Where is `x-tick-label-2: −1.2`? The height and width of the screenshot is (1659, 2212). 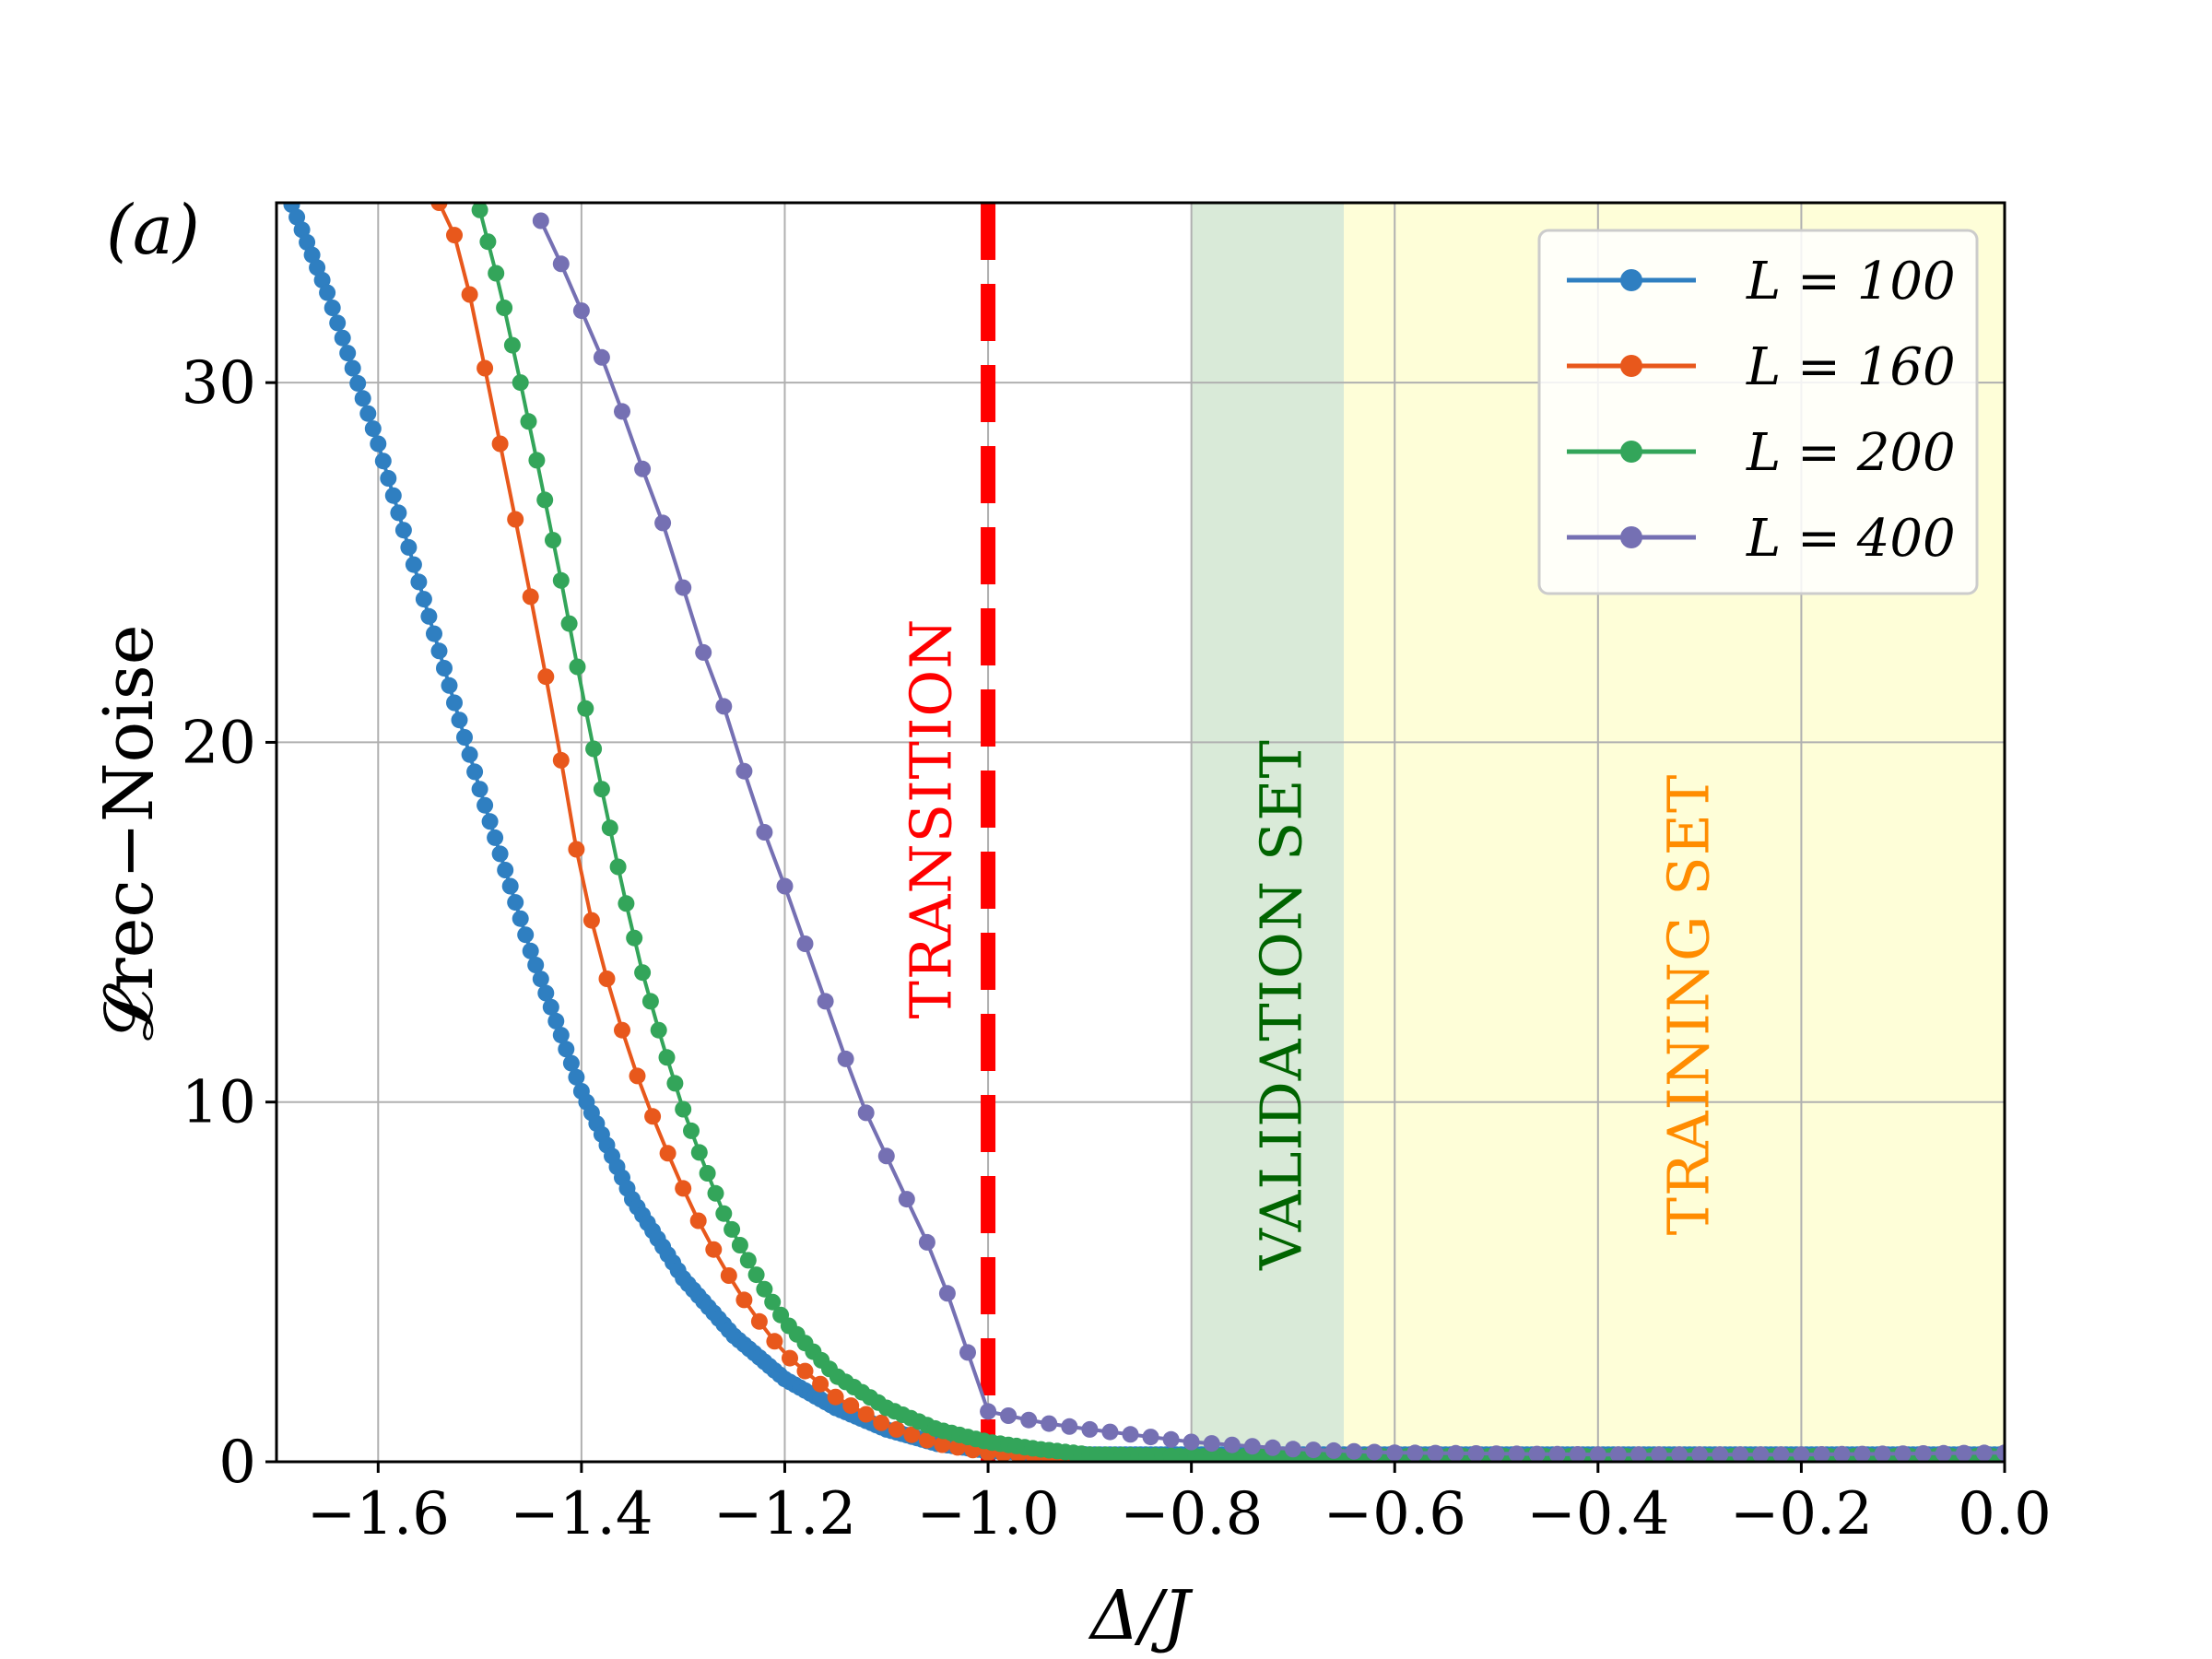 x-tick-label-2: −1.2 is located at coordinates (784, 1514).